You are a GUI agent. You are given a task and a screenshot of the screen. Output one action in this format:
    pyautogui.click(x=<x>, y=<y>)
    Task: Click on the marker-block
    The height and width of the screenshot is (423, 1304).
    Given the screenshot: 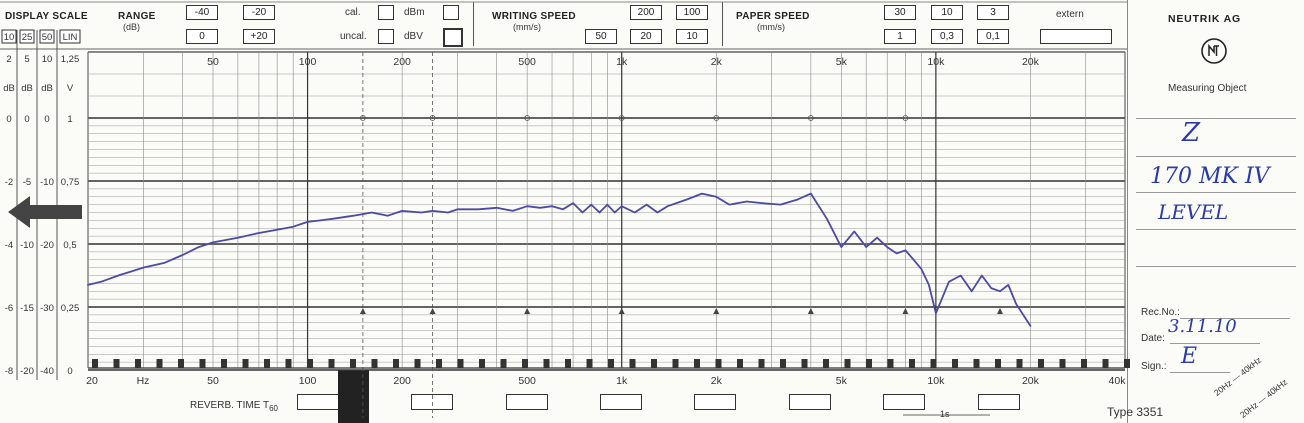 What is the action you would take?
    pyautogui.click(x=353, y=396)
    